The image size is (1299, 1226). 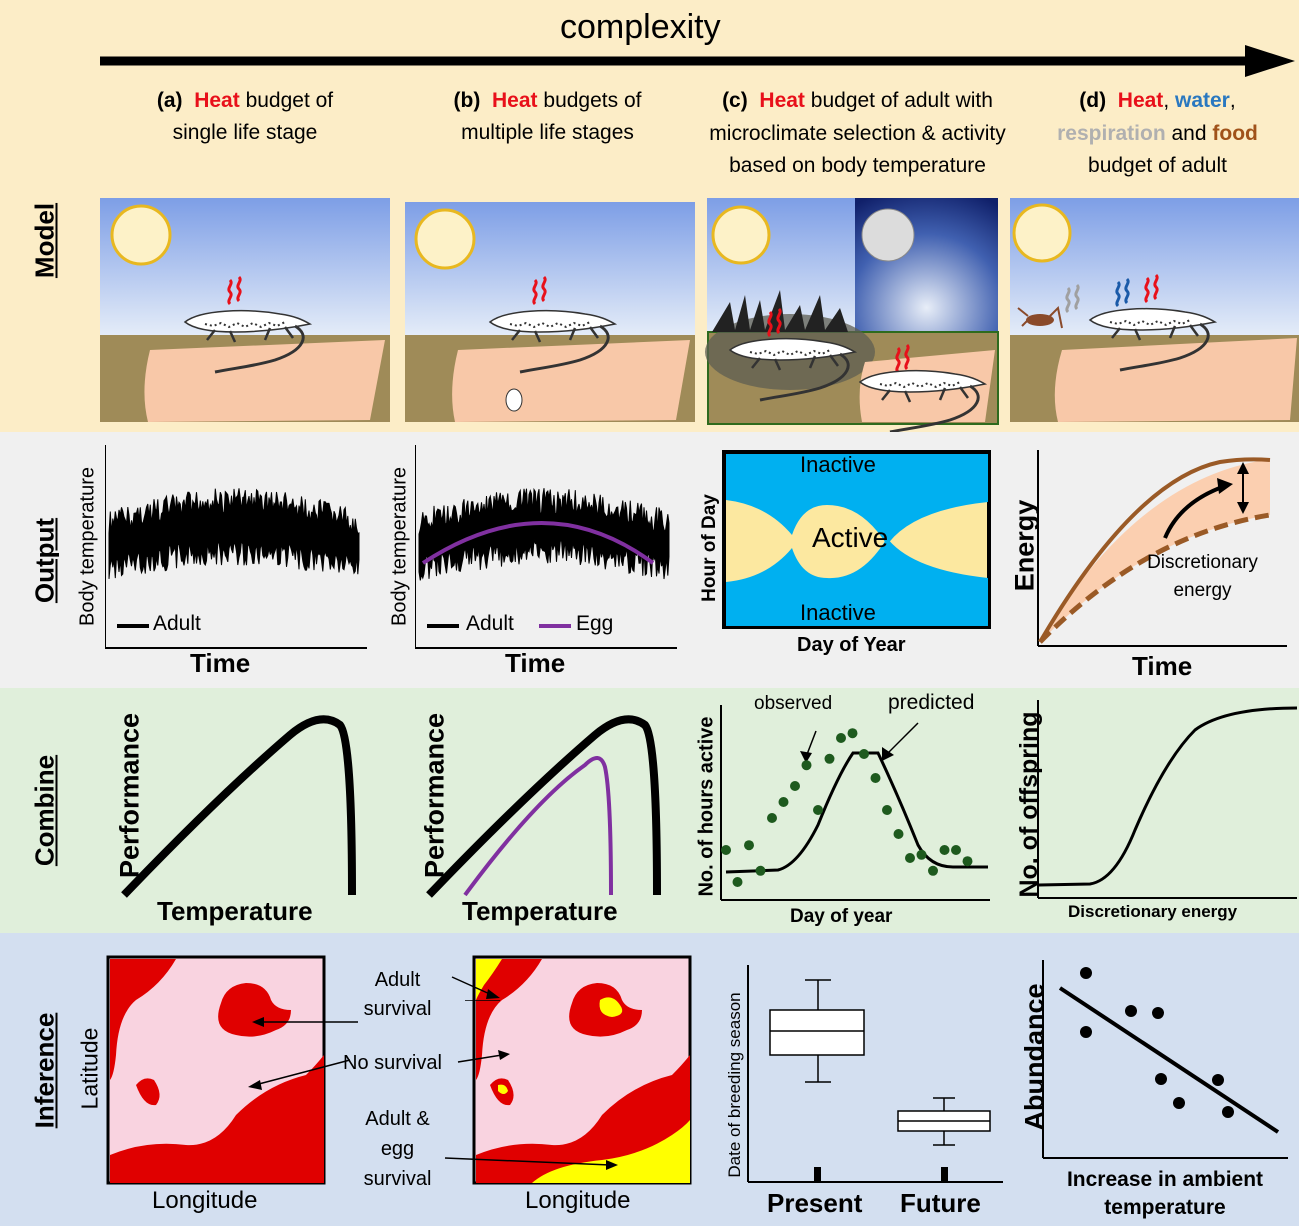 I want to click on output-c-ylabel: Hour of Day, so click(x=709, y=548).